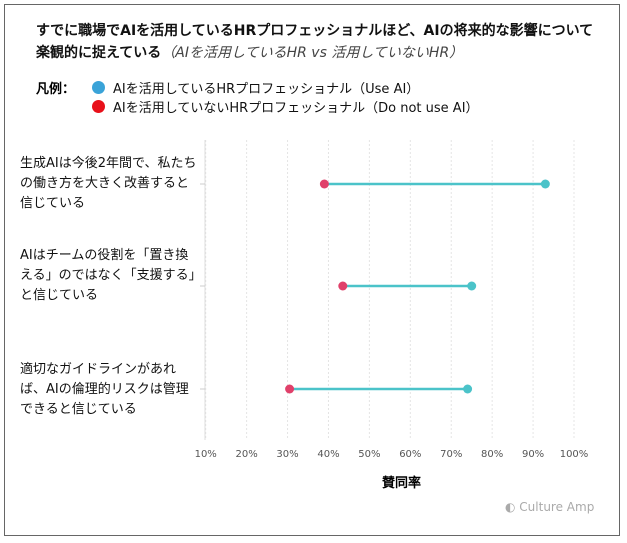 The width and height of the screenshot is (627, 543). What do you see at coordinates (287, 454) in the screenshot?
I see `x-tick-label: 30%` at bounding box center [287, 454].